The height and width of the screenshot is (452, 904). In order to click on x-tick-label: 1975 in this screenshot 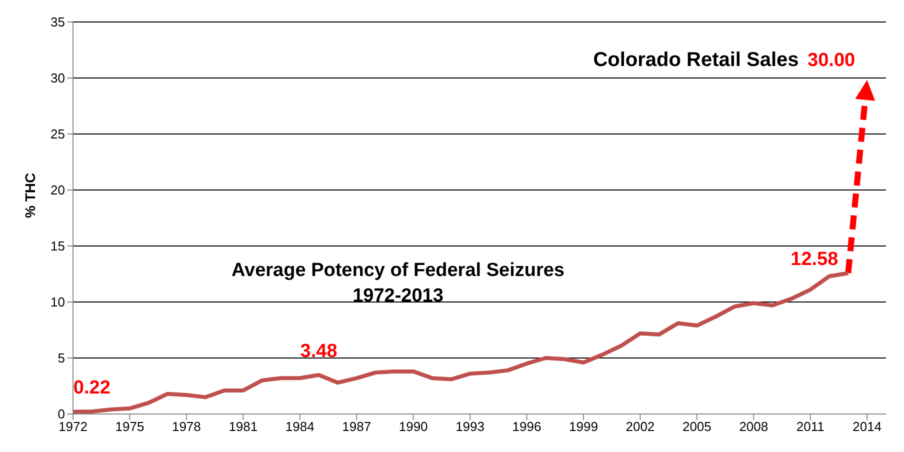, I will do `click(129, 426)`.